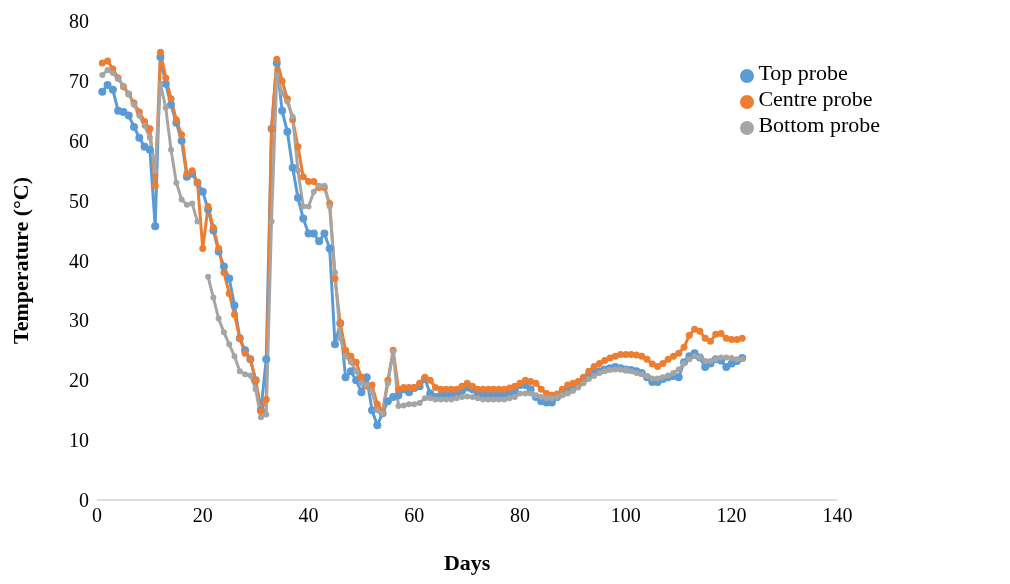 This screenshot has width=1010, height=584. Describe the element at coordinates (79, 260) in the screenshot. I see `y-tick-label: 40` at that location.